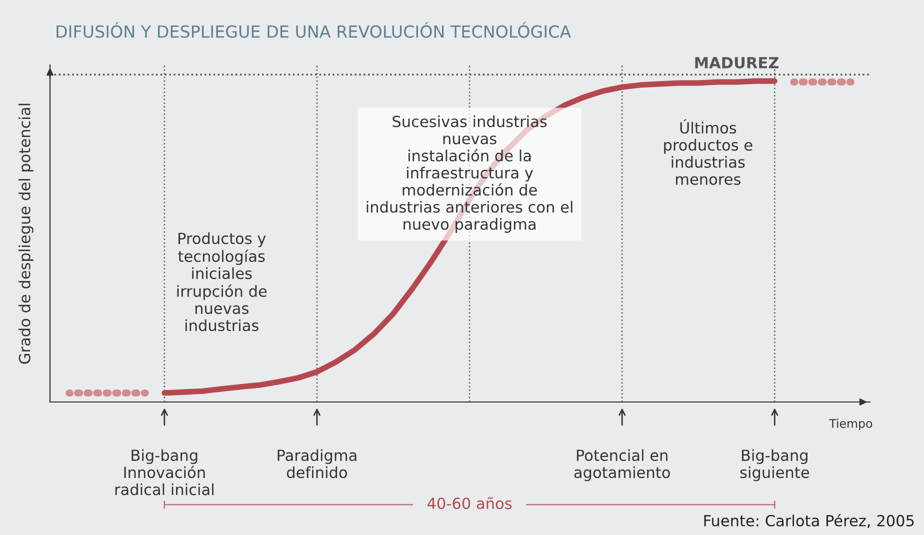 This screenshot has height=535, width=924. I want to click on y-axis-title: Grado de despliegue del potencial, so click(26, 234).